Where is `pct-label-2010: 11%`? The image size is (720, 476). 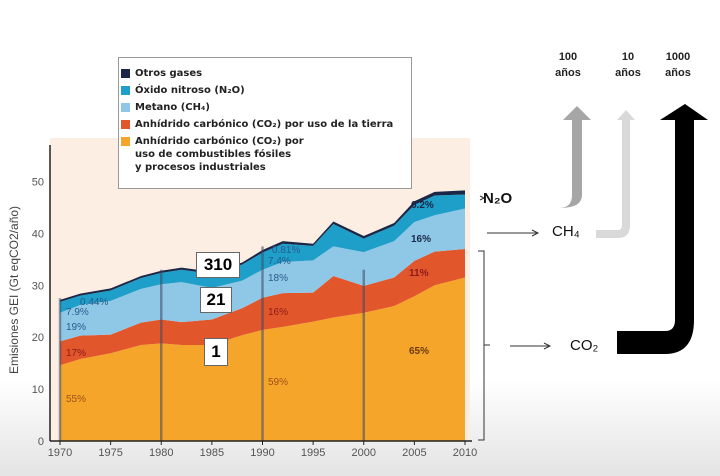 pct-label-2010: 11% is located at coordinates (419, 273).